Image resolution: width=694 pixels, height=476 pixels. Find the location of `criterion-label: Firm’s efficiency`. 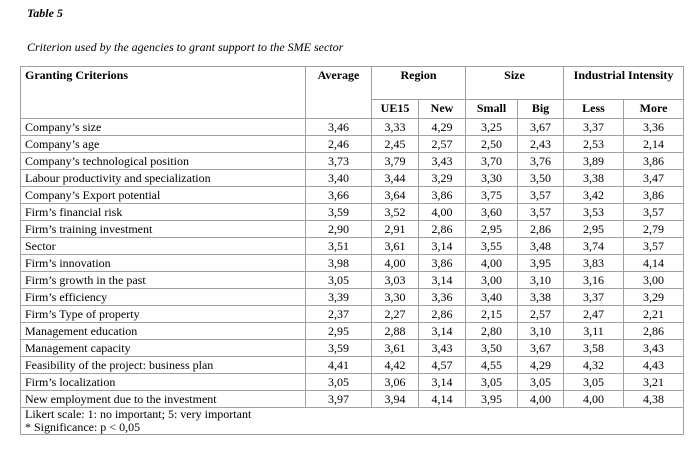

criterion-label: Firm’s efficiency is located at coordinates (163, 297).